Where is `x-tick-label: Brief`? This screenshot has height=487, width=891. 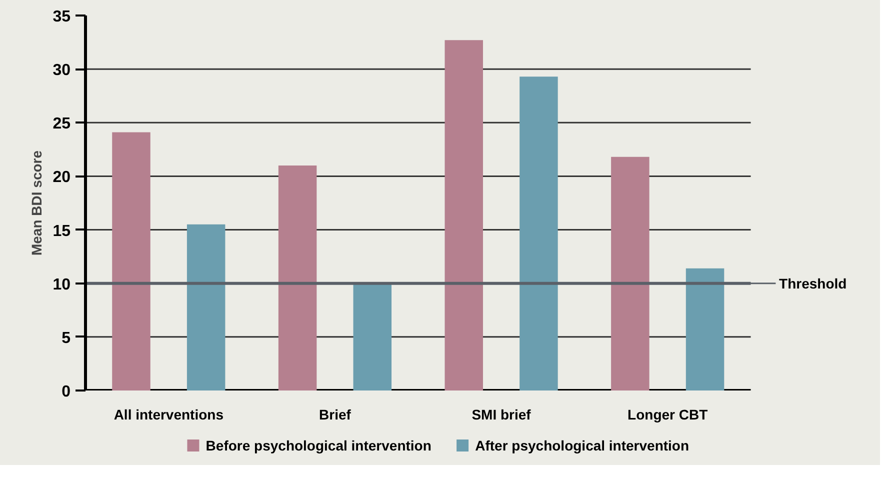 x-tick-label: Brief is located at coordinates (335, 414).